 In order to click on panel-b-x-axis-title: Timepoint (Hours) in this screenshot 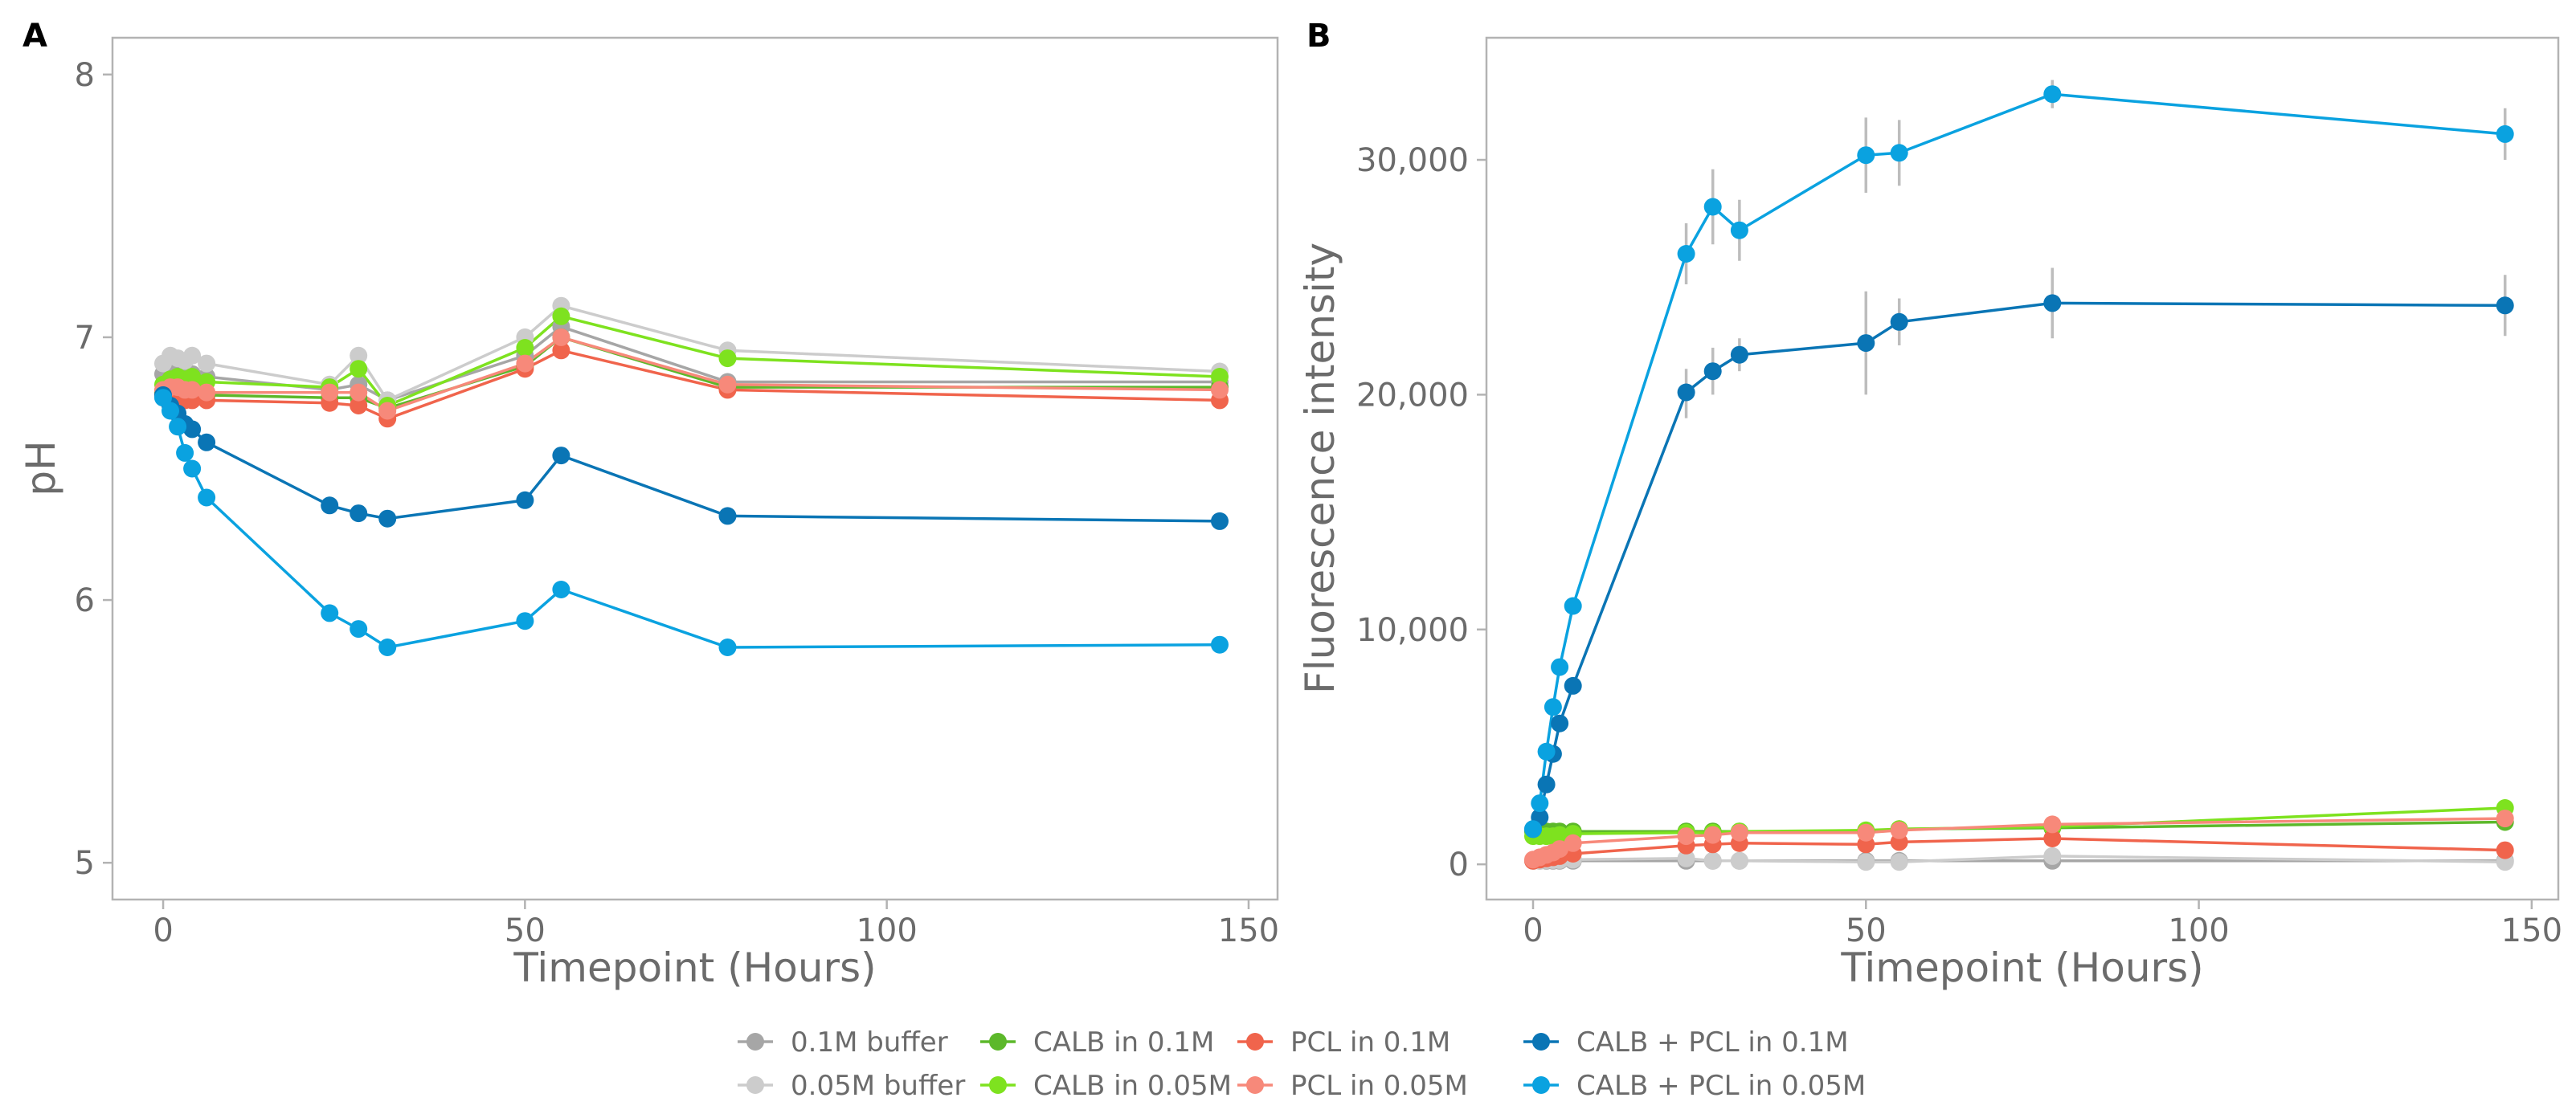, I will do `click(2022, 968)`.